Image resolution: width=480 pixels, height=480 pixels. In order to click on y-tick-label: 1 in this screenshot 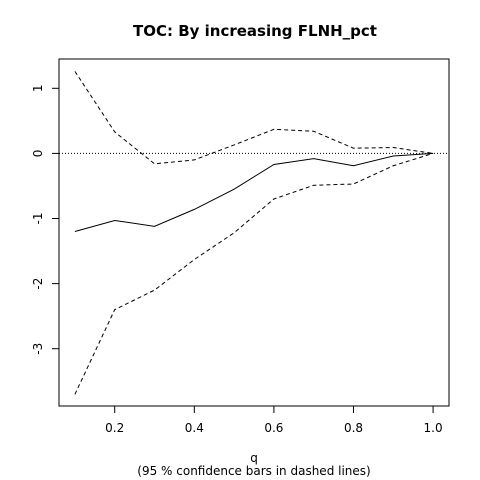, I will do `click(38, 88)`.